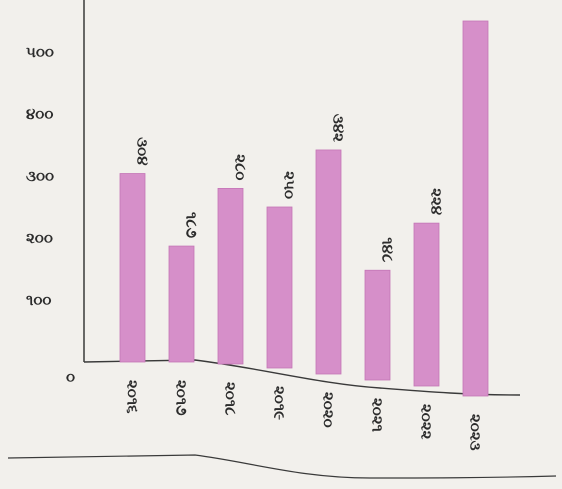 The image size is (562, 489). Describe the element at coordinates (192, 225) in the screenshot. I see `bar-value-label: ૧૮૭` at that location.